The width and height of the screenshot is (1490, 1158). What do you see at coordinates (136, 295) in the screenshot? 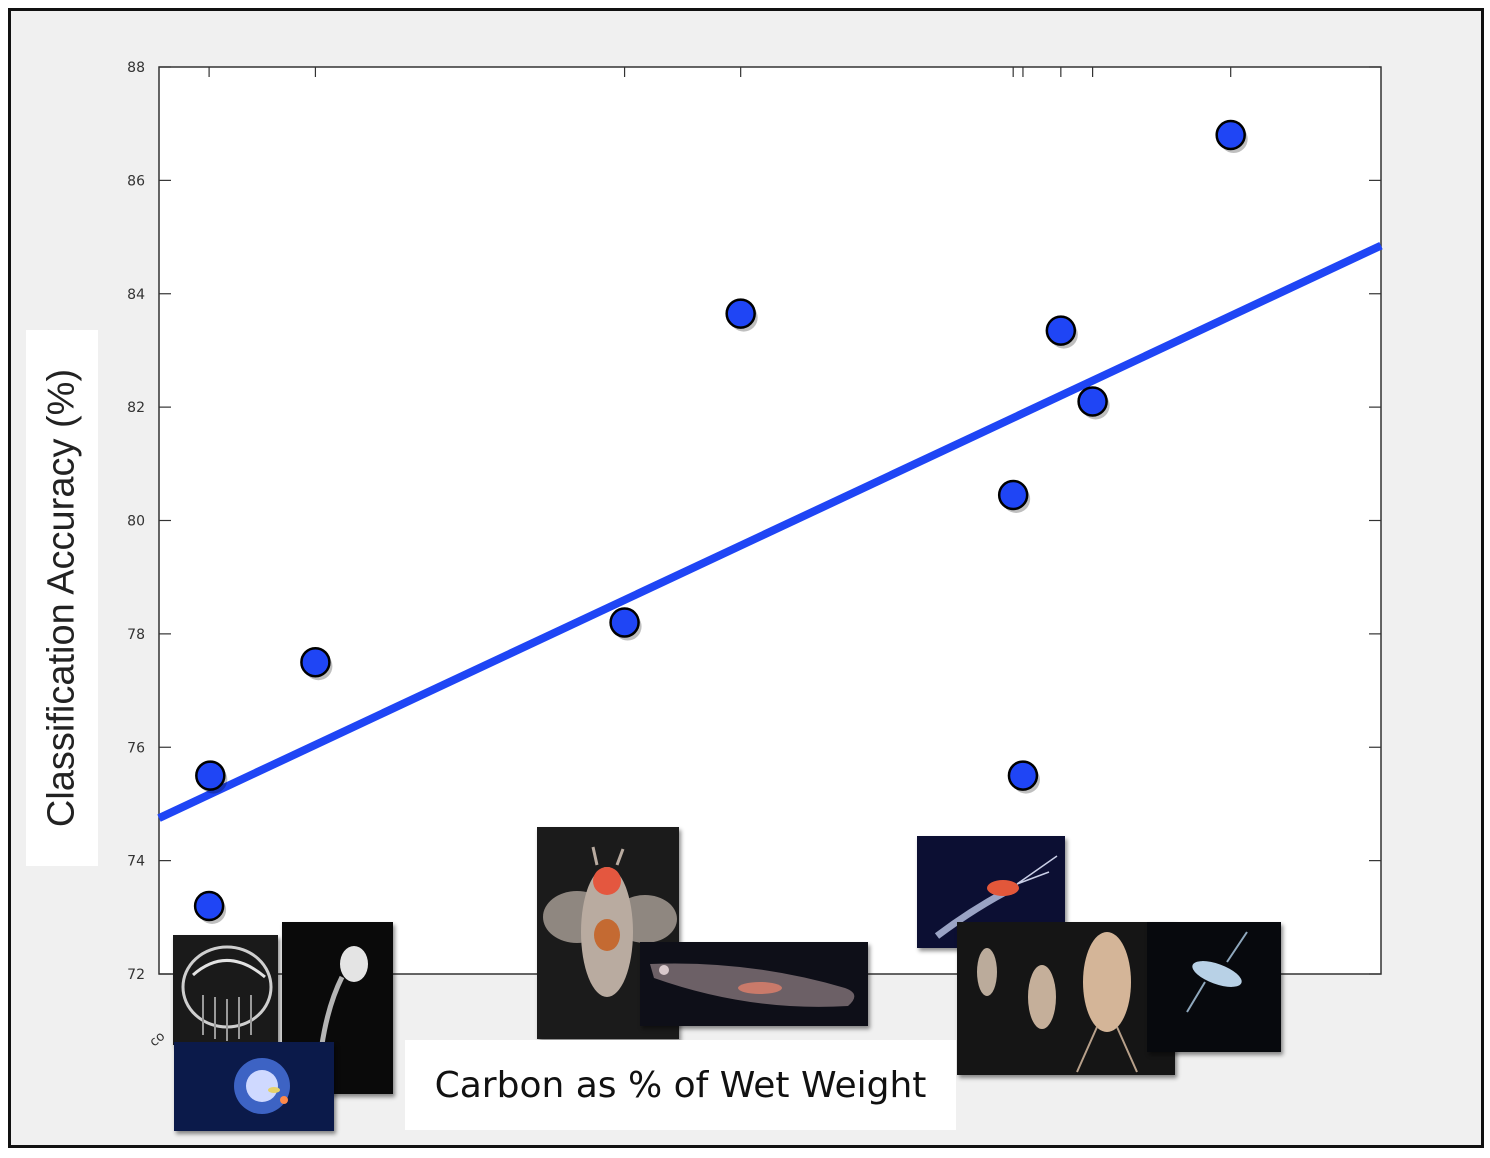
I see `y-tick-label: 84` at bounding box center [136, 295].